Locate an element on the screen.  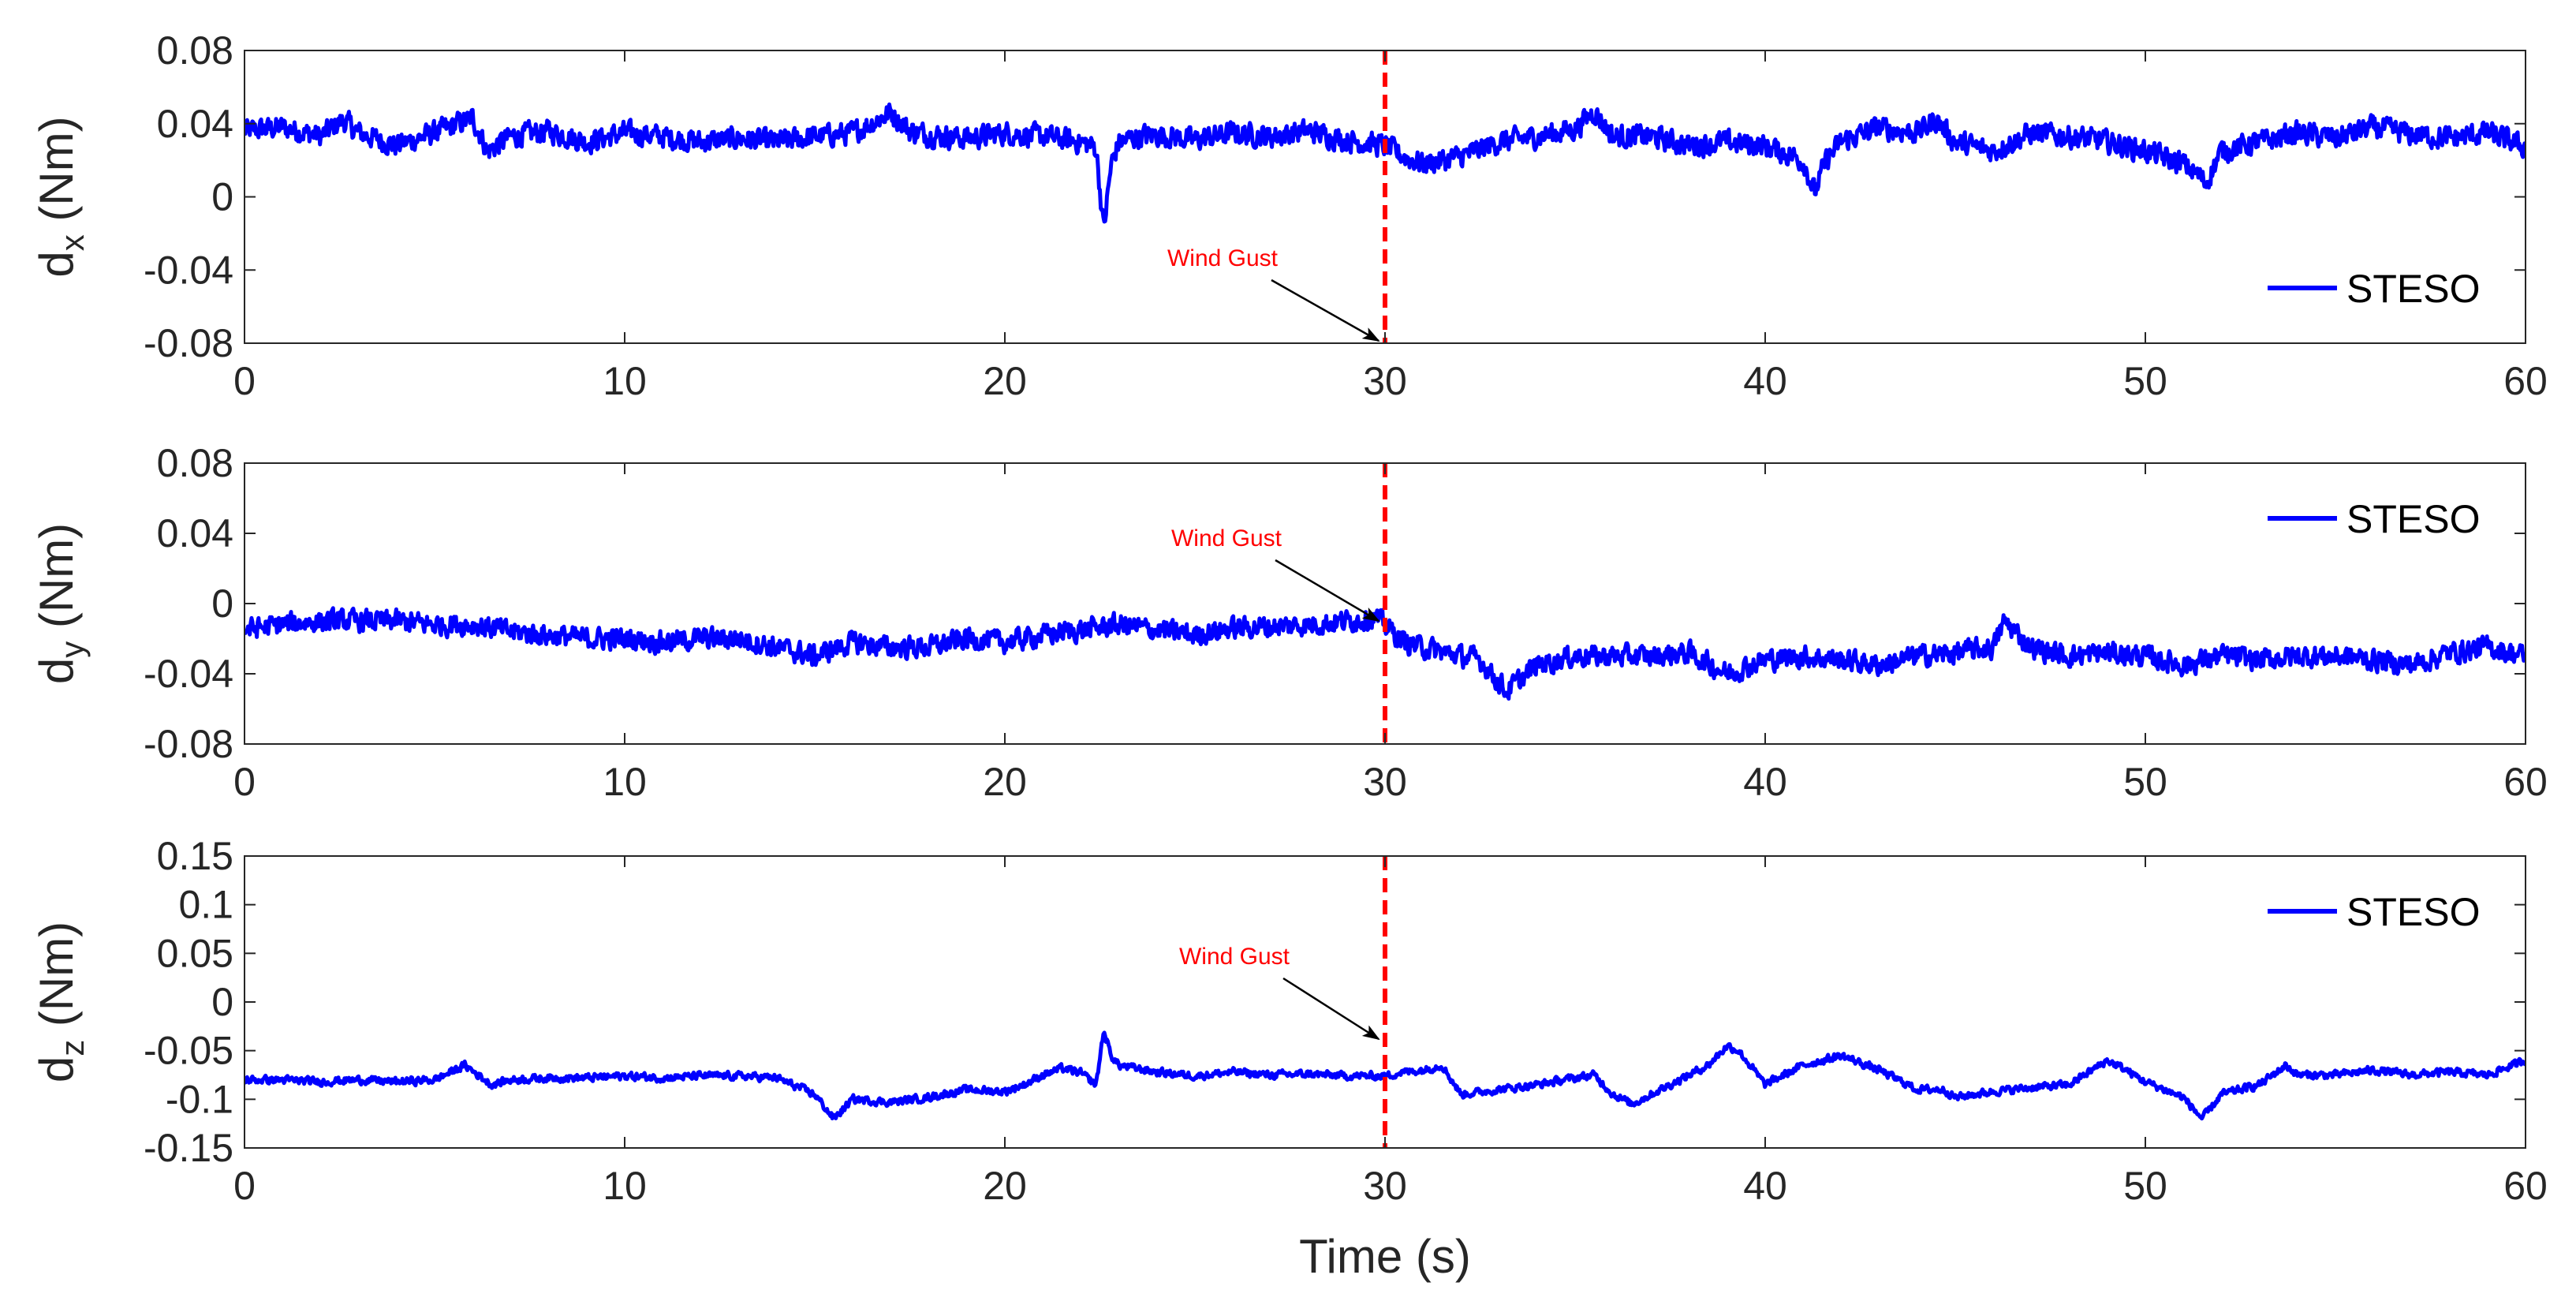
y-tick-label: -0.05 is located at coordinates (188, 1051).